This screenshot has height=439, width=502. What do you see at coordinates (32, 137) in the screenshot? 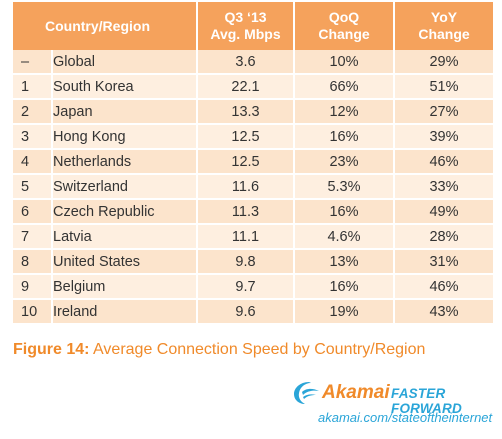
I see `rank-cell: 3` at bounding box center [32, 137].